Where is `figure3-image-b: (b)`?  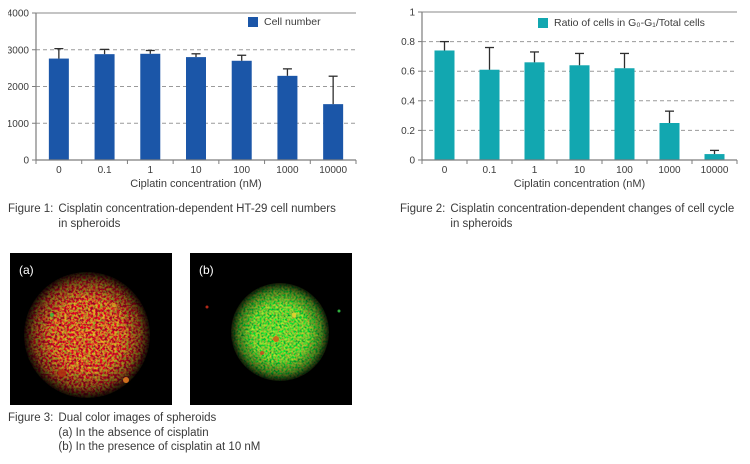
figure3-image-b: (b) is located at coordinates (271, 329).